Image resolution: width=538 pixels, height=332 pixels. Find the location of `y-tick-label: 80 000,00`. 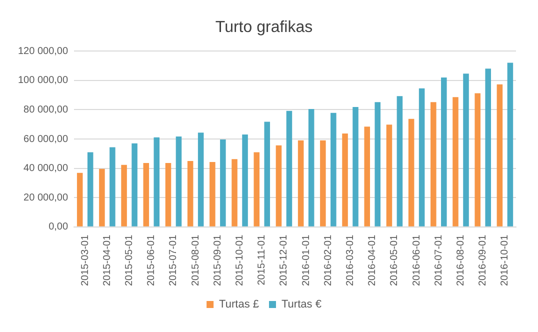

y-tick-label: 80 000,00 is located at coordinates (46, 110).